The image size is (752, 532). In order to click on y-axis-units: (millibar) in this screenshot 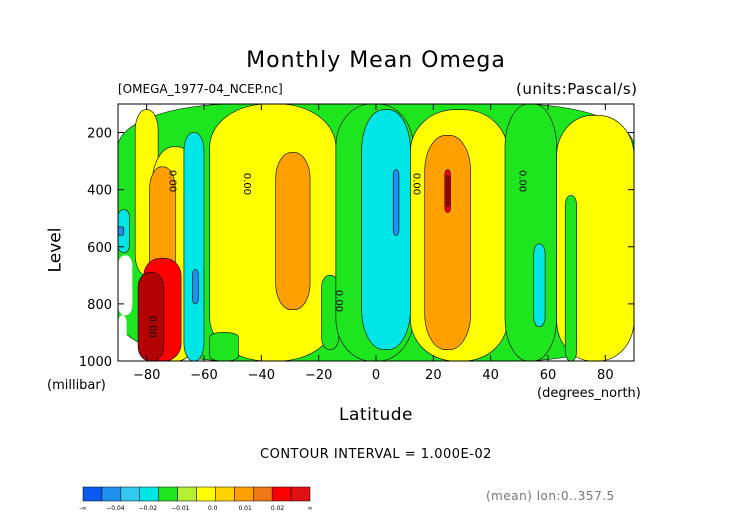, I will do `click(76, 385)`.